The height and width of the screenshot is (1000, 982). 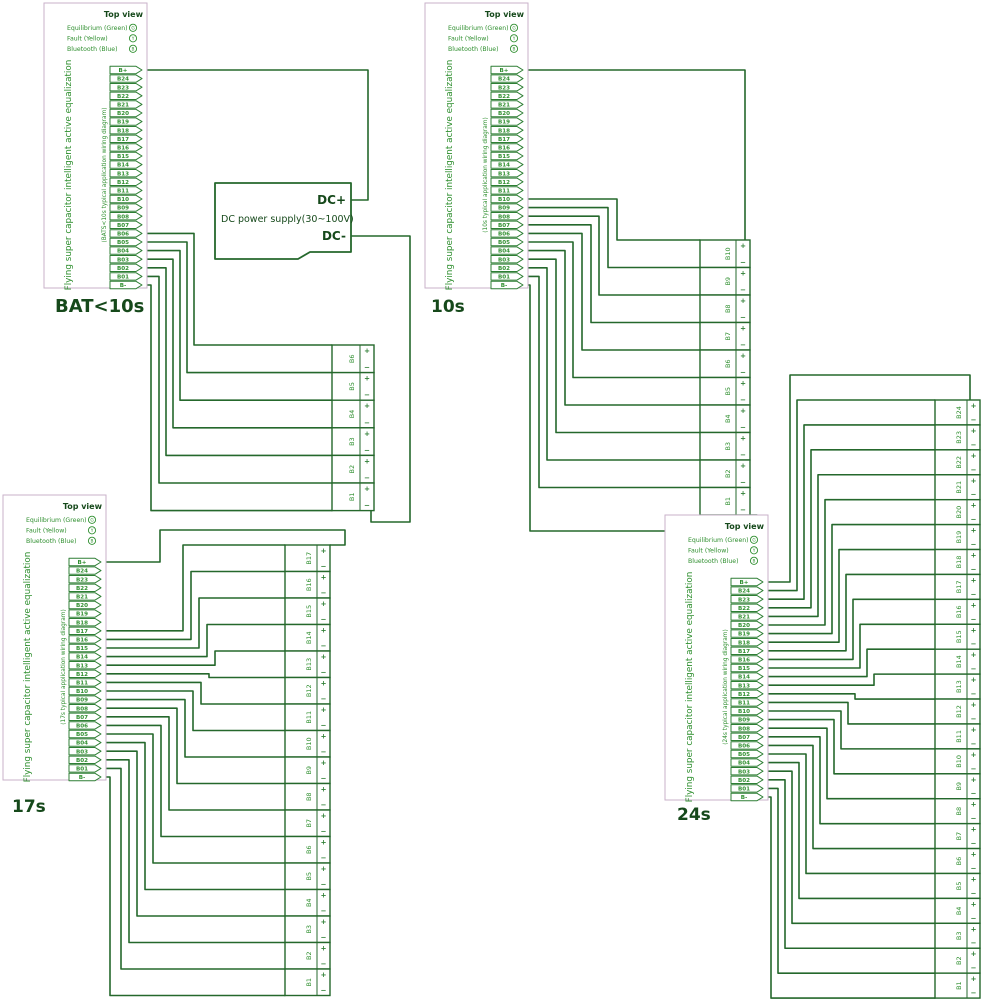 I want to click on cell-label: B3, so click(x=728, y=446).